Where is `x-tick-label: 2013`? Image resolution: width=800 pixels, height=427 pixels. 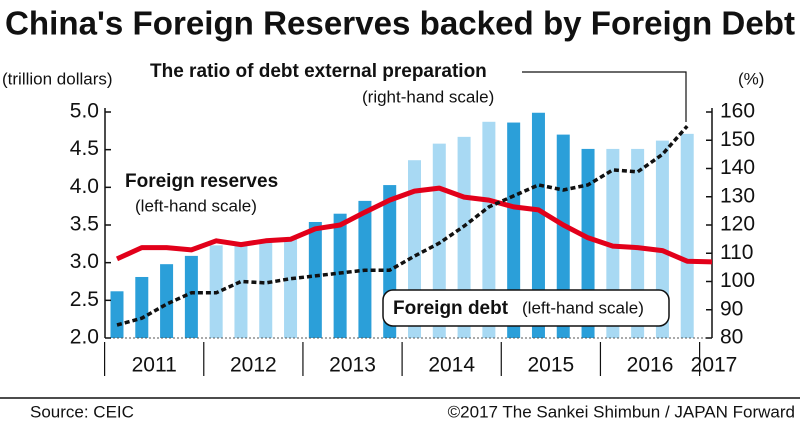
x-tick-label: 2013 is located at coordinates (352, 365).